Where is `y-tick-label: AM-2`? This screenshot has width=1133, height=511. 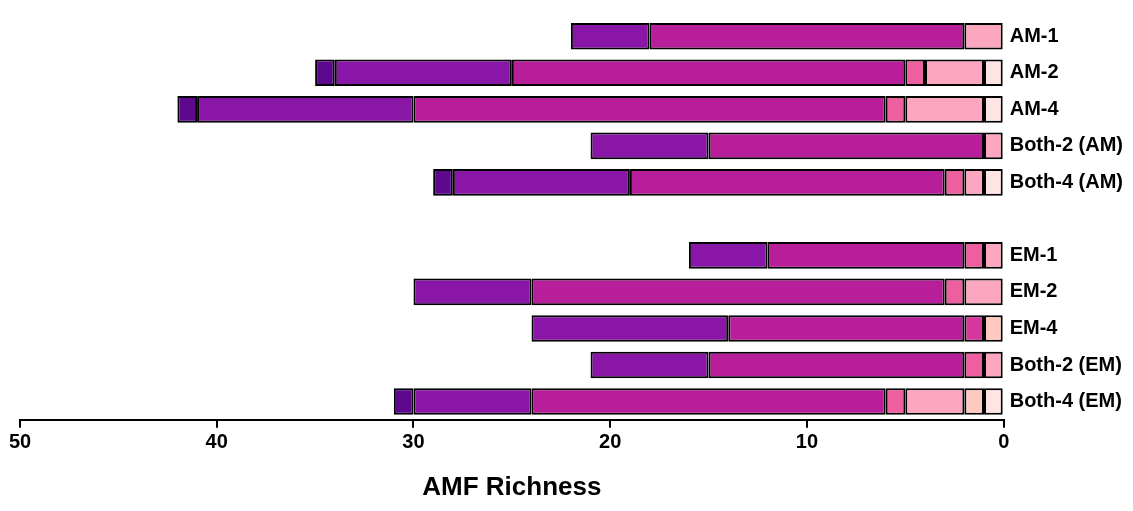
y-tick-label: AM-2 is located at coordinates (1034, 71).